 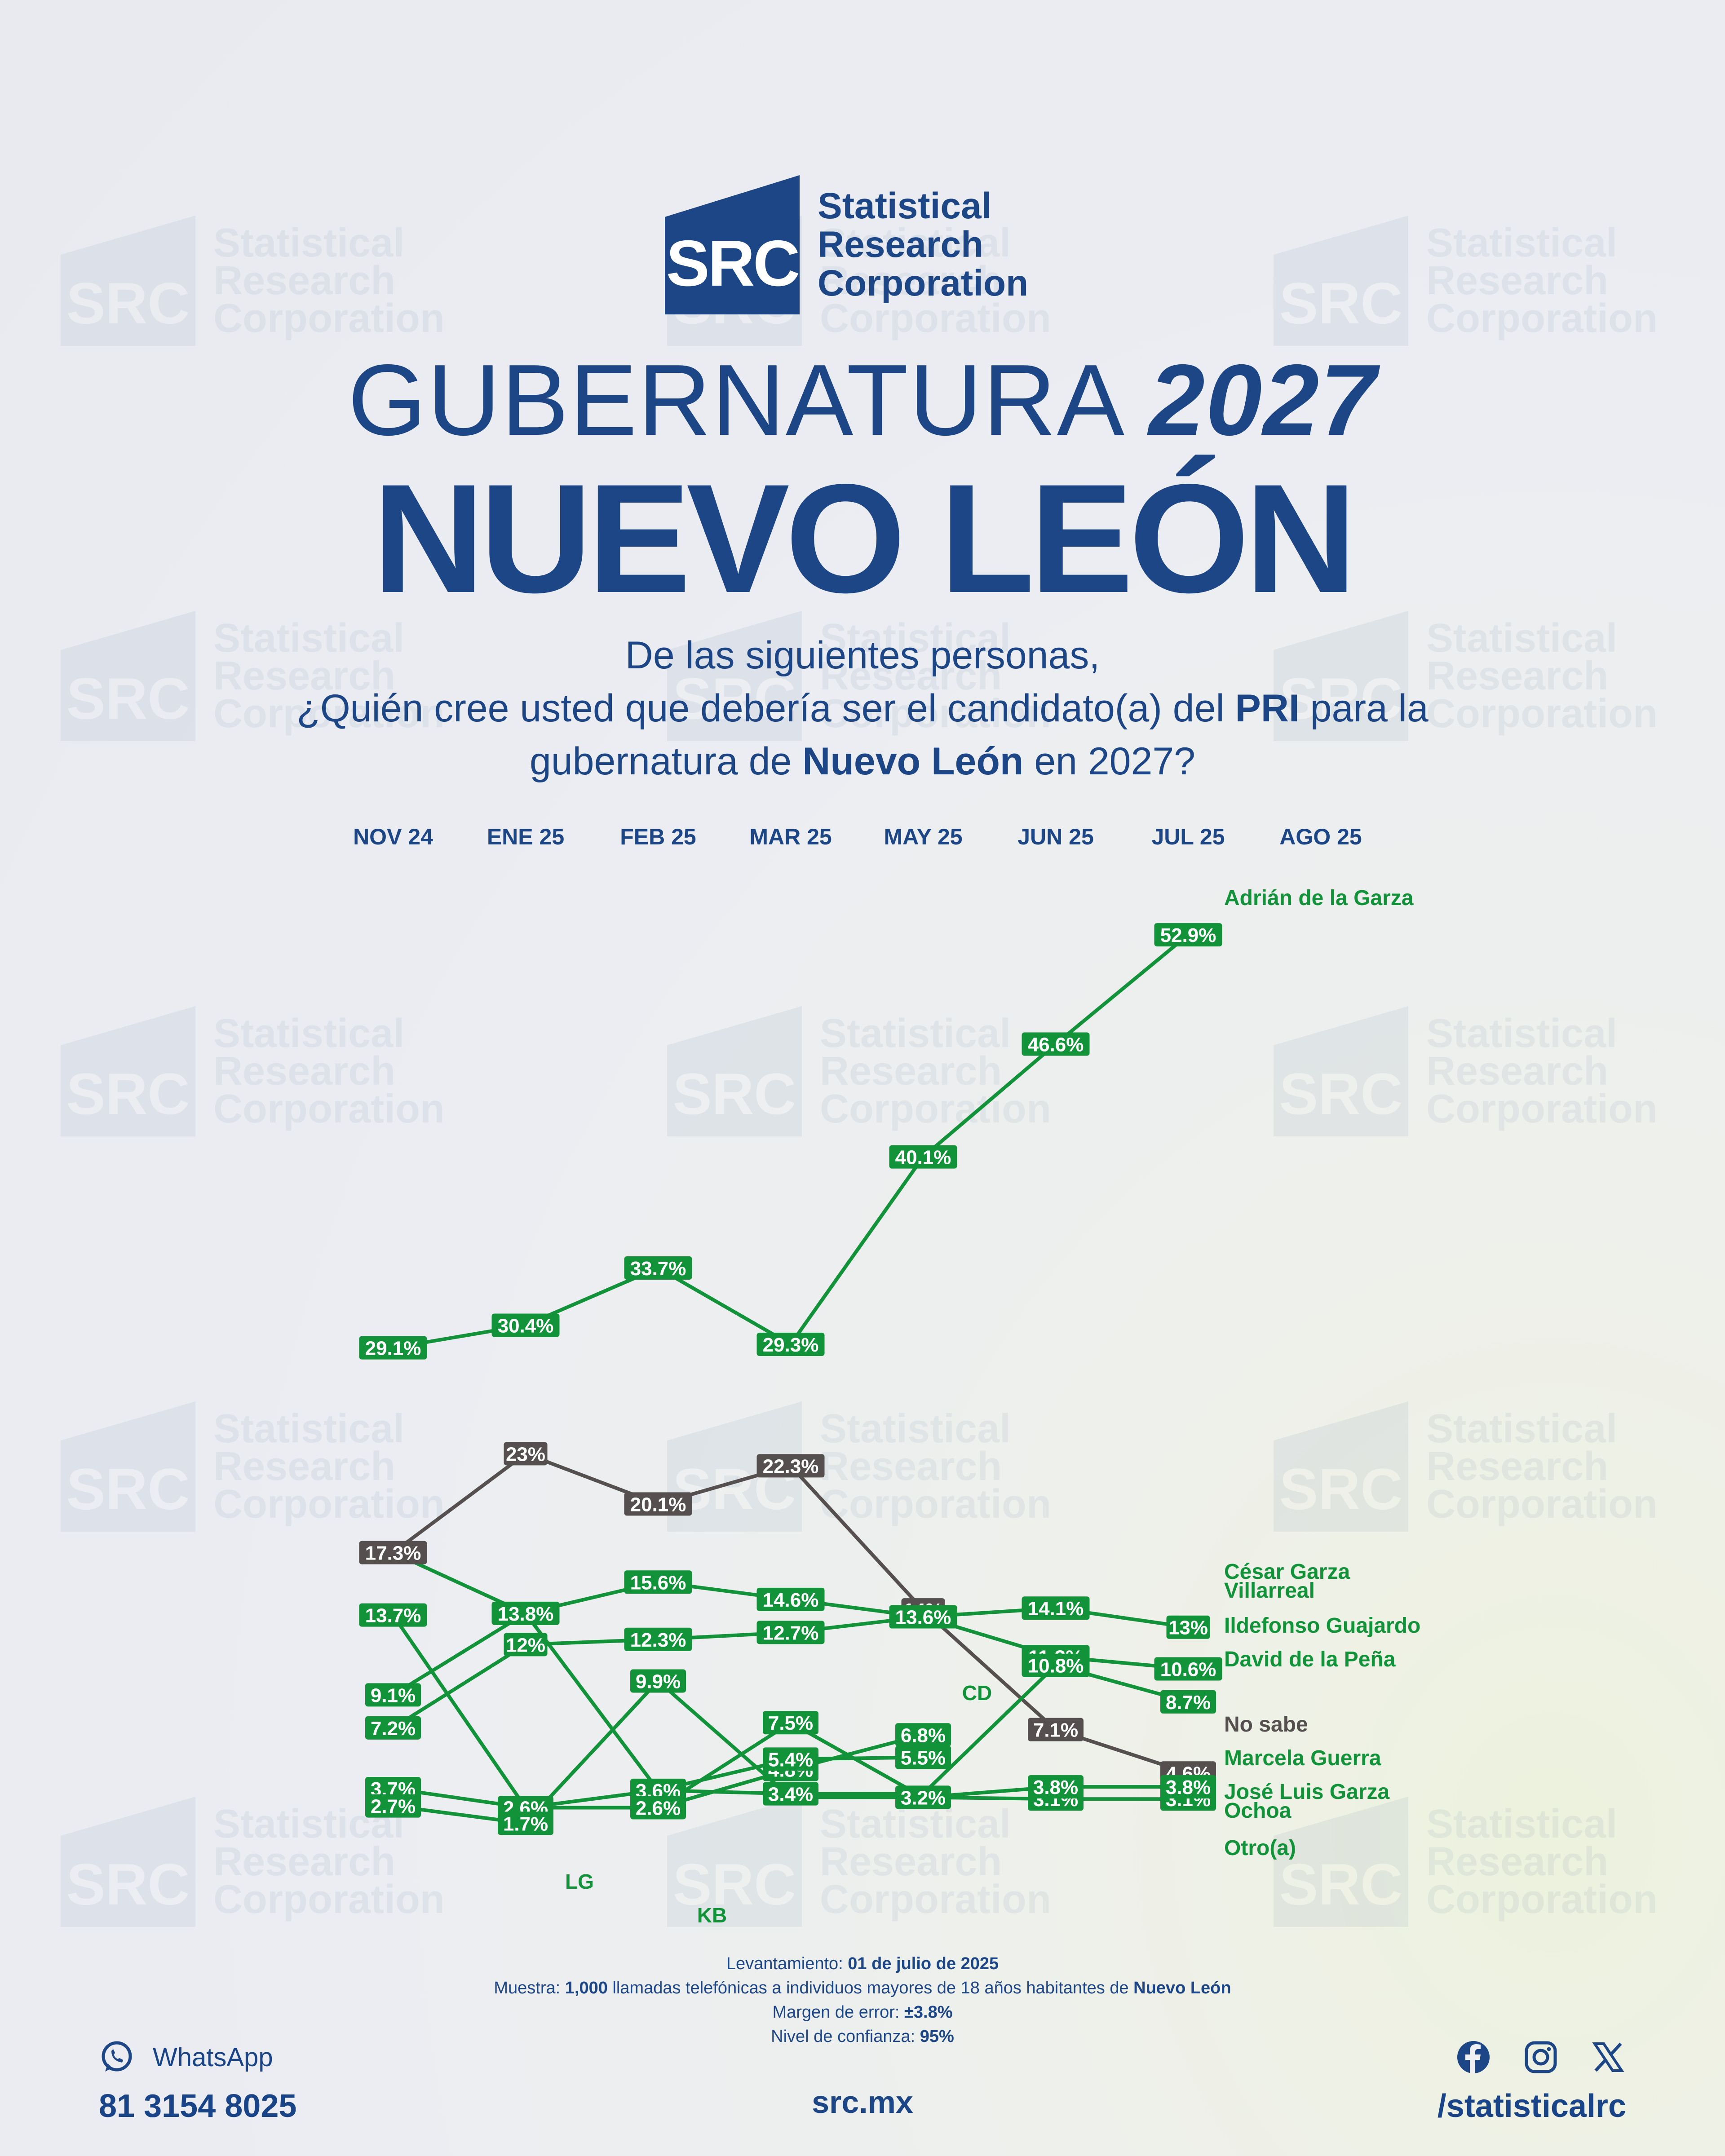 I want to click on data-label: 13%, so click(x=1188, y=1628).